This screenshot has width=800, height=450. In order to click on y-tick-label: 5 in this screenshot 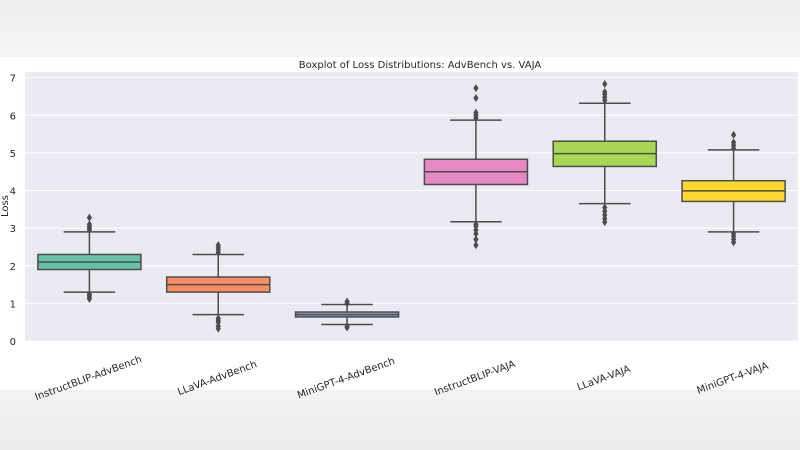, I will do `click(13, 154)`.